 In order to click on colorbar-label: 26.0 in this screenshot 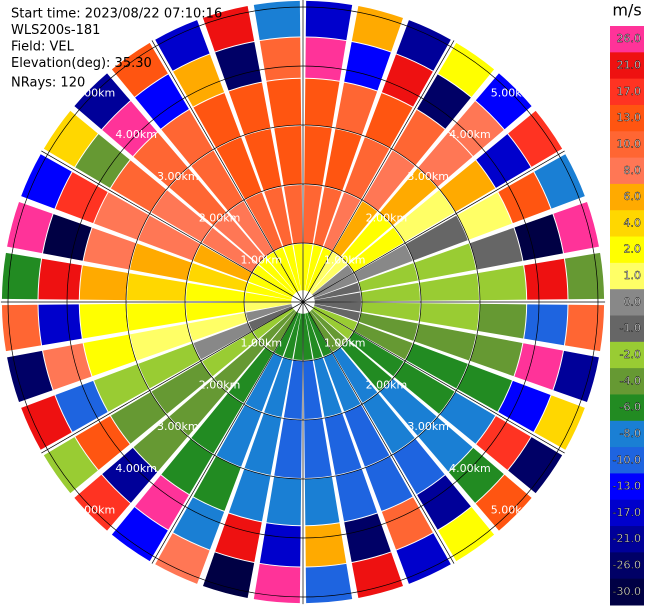, I will do `click(629, 38)`.